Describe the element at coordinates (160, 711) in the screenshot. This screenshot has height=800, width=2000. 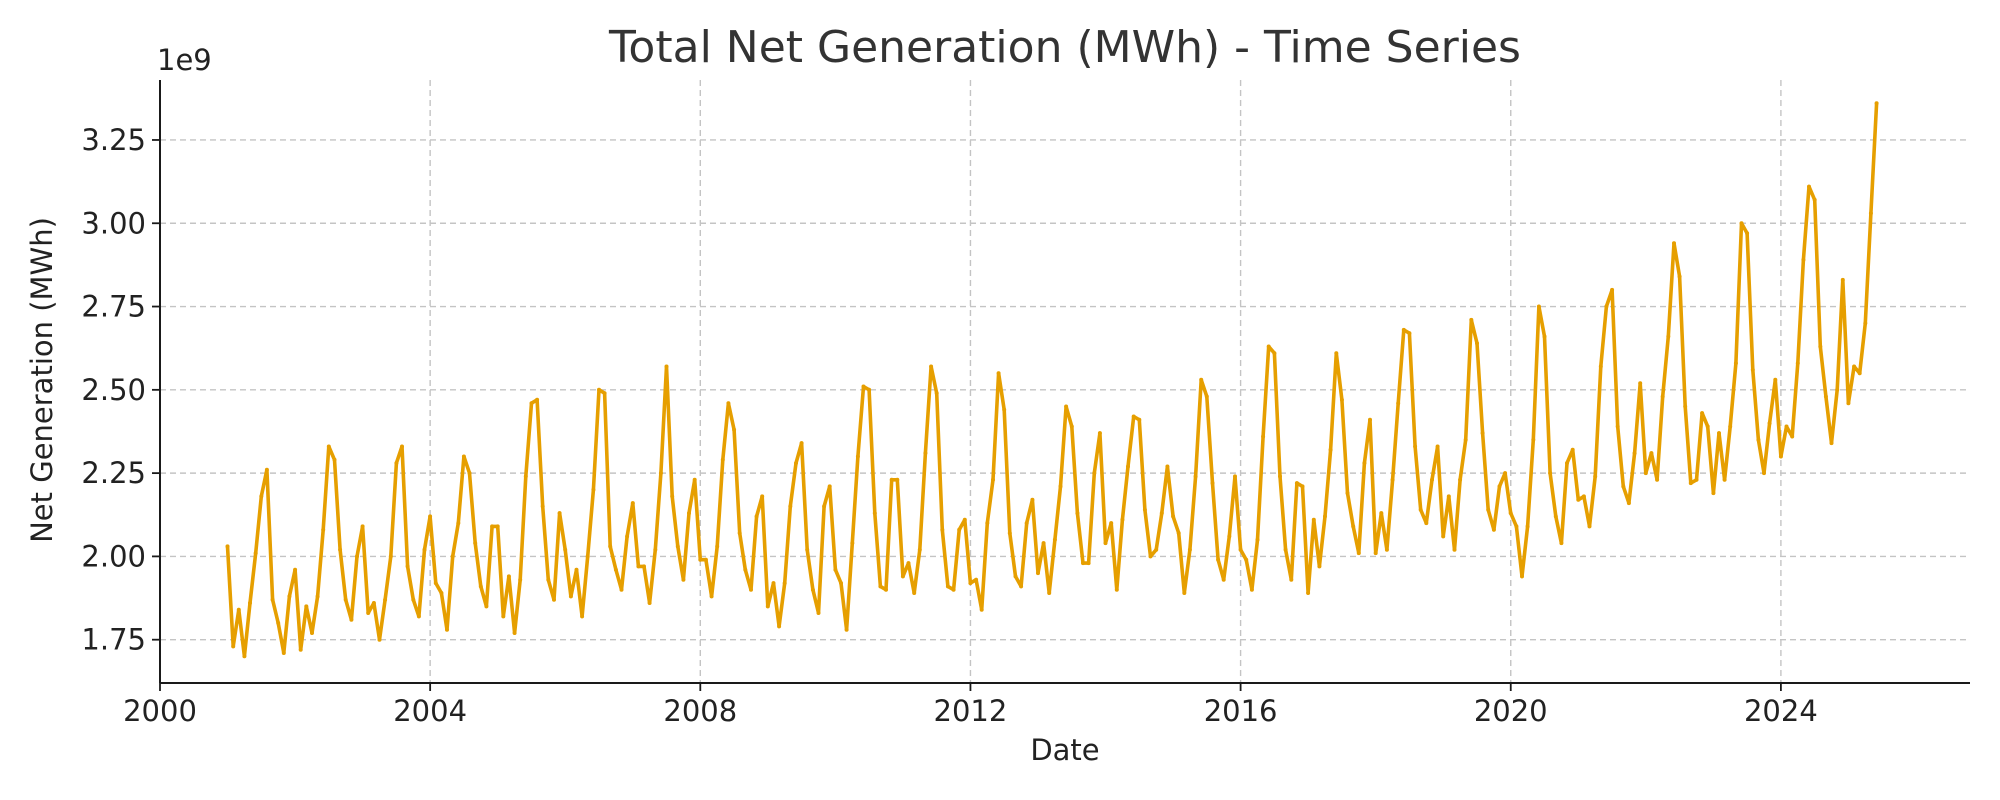
I see `x-tick-label: 2000` at that location.